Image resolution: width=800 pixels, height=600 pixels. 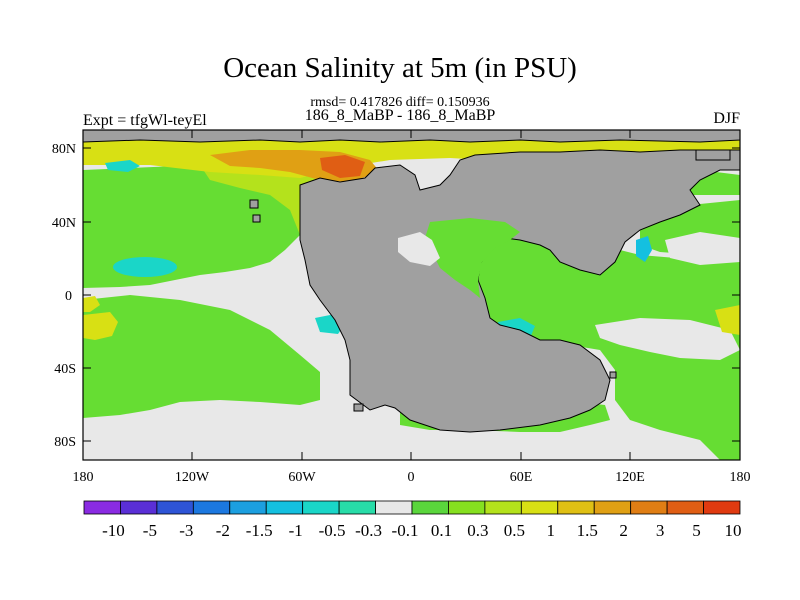 What do you see at coordinates (65, 442) in the screenshot?
I see `lat-label-80s: 80S` at bounding box center [65, 442].